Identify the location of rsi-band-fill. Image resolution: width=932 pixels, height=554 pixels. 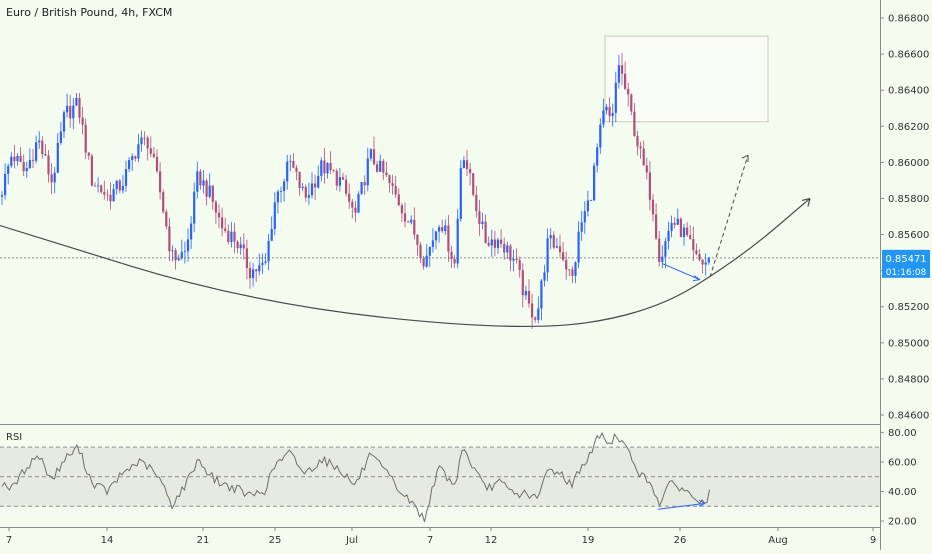
(440, 477).